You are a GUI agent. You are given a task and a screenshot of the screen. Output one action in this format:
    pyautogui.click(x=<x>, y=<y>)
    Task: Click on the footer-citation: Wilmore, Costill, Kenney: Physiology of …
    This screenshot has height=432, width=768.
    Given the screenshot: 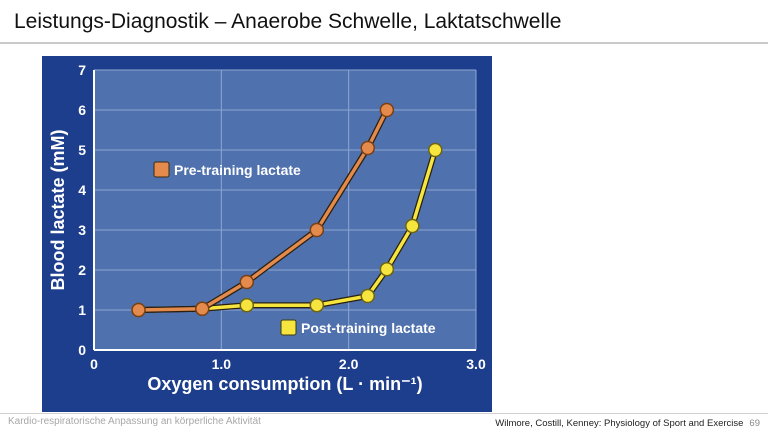 What is the action you would take?
    pyautogui.click(x=627, y=423)
    